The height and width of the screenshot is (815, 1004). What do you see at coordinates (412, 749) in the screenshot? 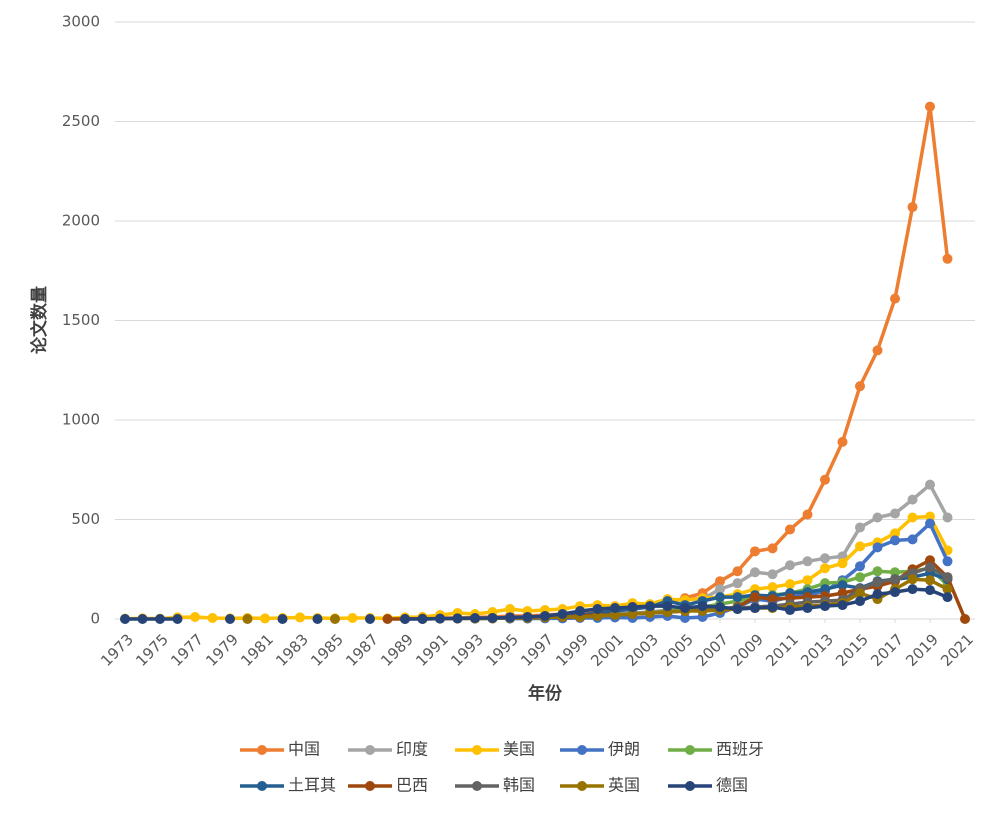
I see `legend-label: 印度` at bounding box center [412, 749].